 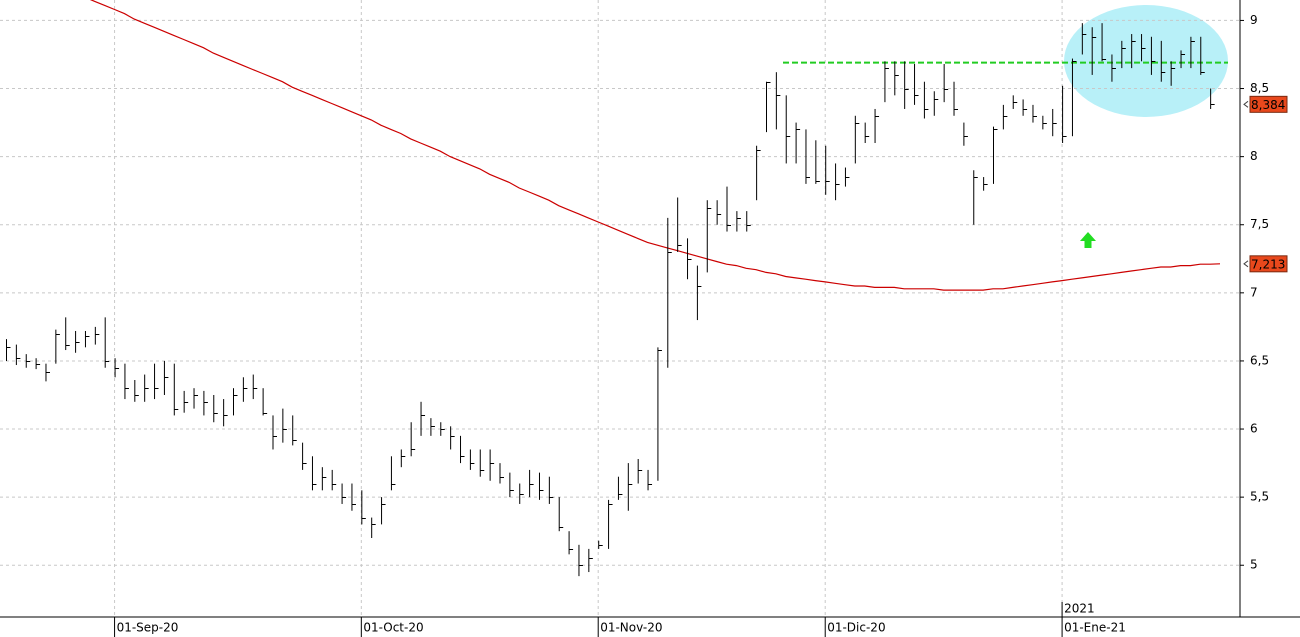 I want to click on y-tick-label: 6, so click(x=1254, y=429).